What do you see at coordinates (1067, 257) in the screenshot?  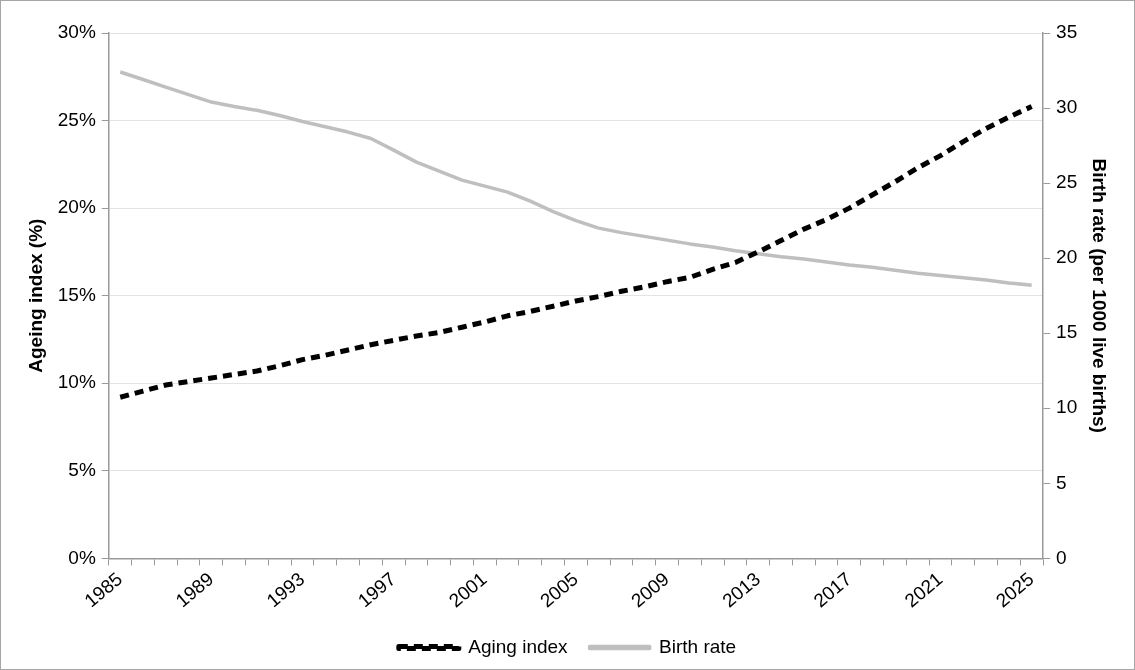 I see `y2-tick-label: 20` at bounding box center [1067, 257].